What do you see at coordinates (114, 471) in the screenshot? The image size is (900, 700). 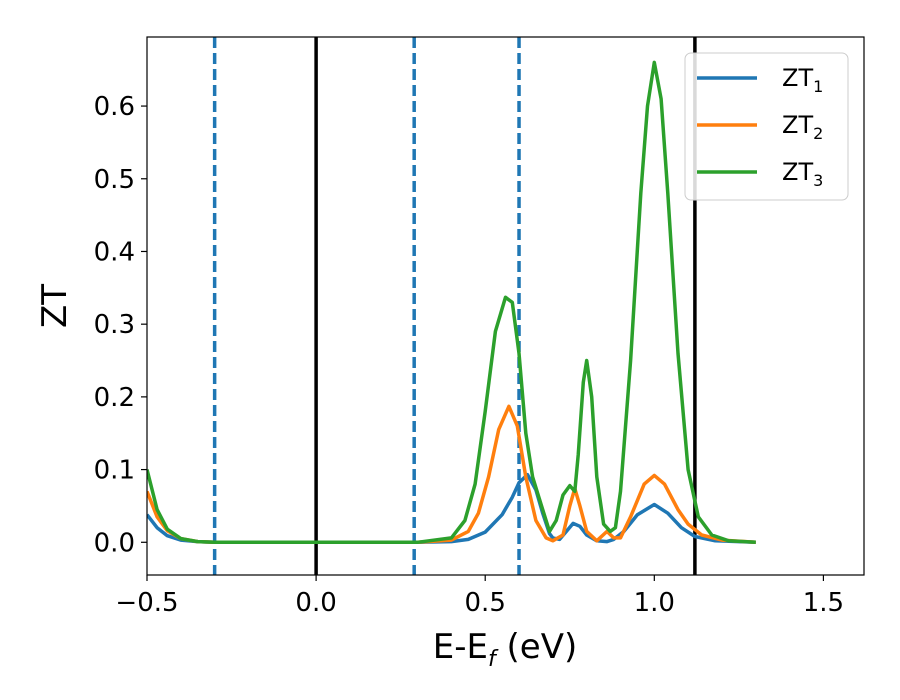 I see `y-tick-label: 0.1` at bounding box center [114, 471].